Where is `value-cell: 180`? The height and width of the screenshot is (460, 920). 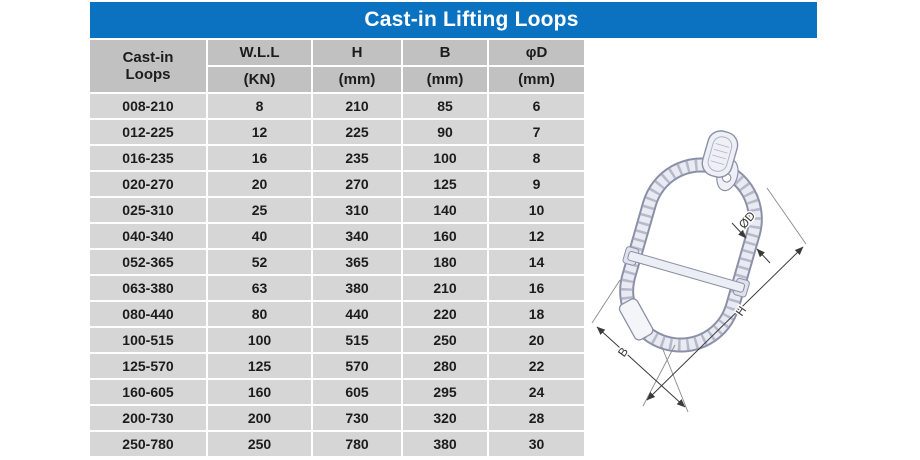 value-cell: 180 is located at coordinates (445, 262).